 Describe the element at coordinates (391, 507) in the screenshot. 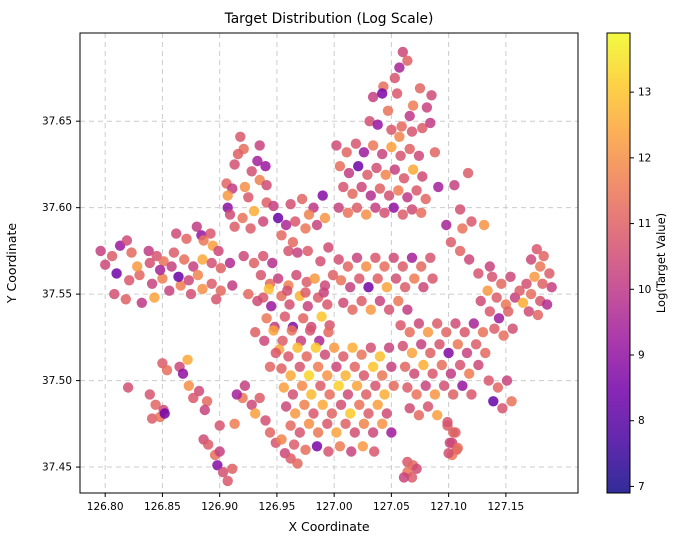

I see `x-tick-label: 127.05` at that location.